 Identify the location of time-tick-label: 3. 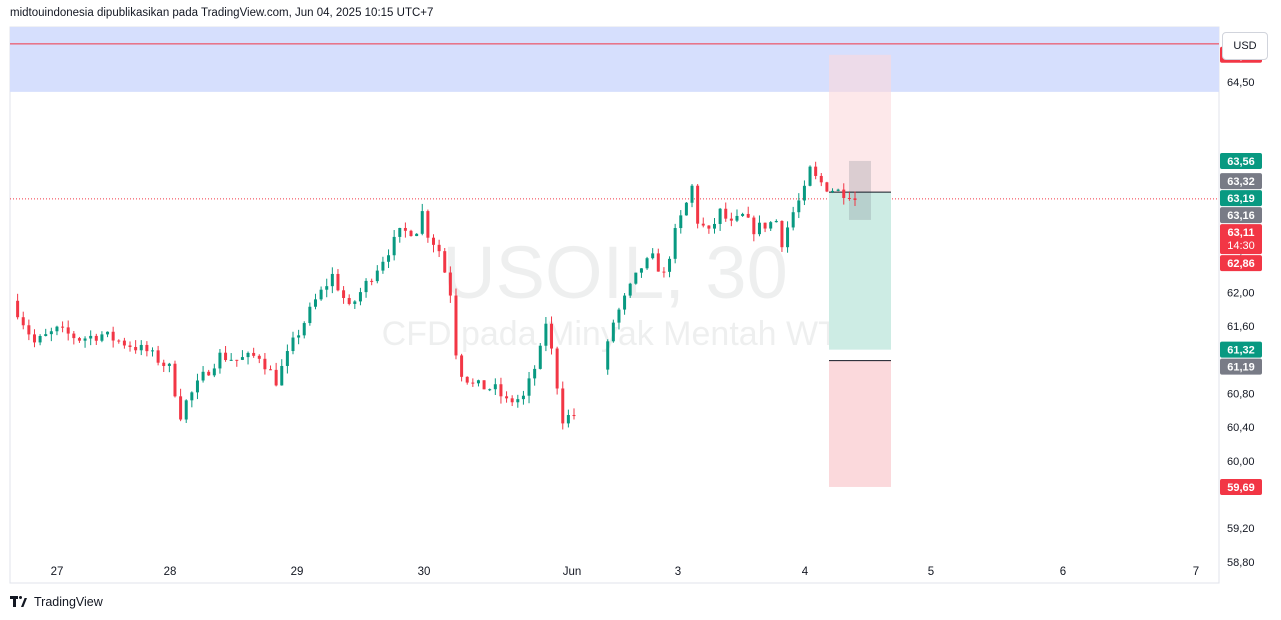
(678, 572).